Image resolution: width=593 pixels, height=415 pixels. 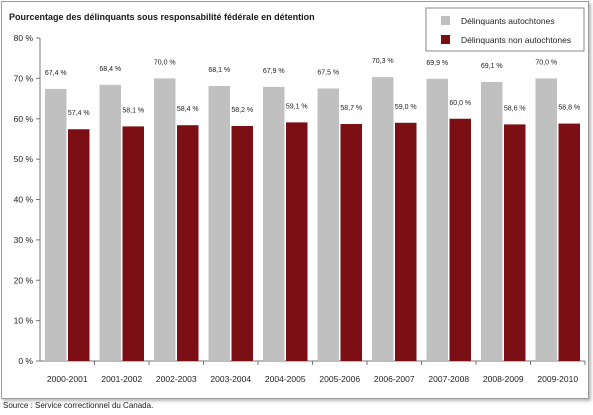 What do you see at coordinates (188, 109) in the screenshot?
I see `data-label: 58,4 %` at bounding box center [188, 109].